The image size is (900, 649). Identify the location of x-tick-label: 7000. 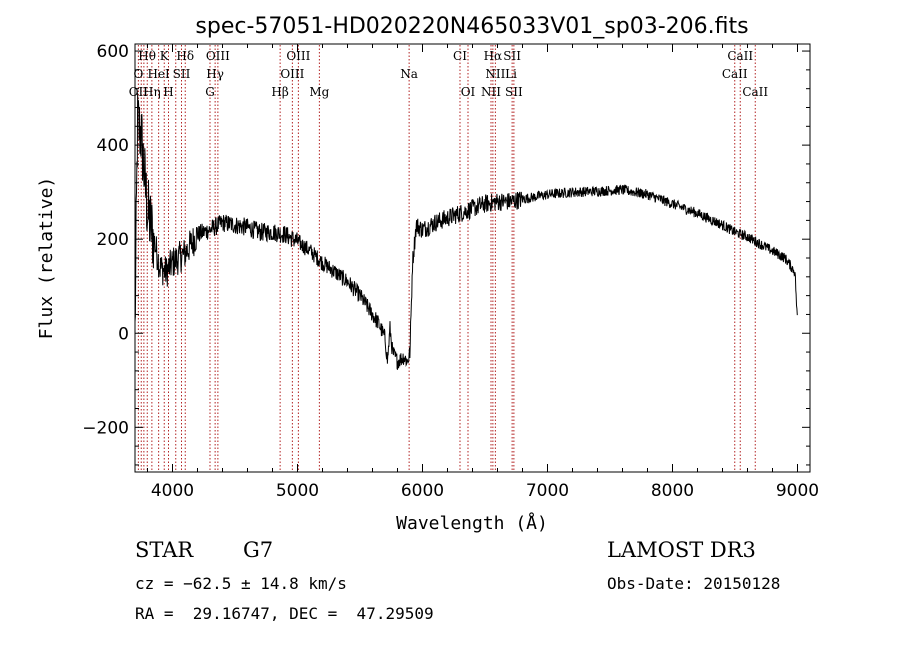
(547, 491).